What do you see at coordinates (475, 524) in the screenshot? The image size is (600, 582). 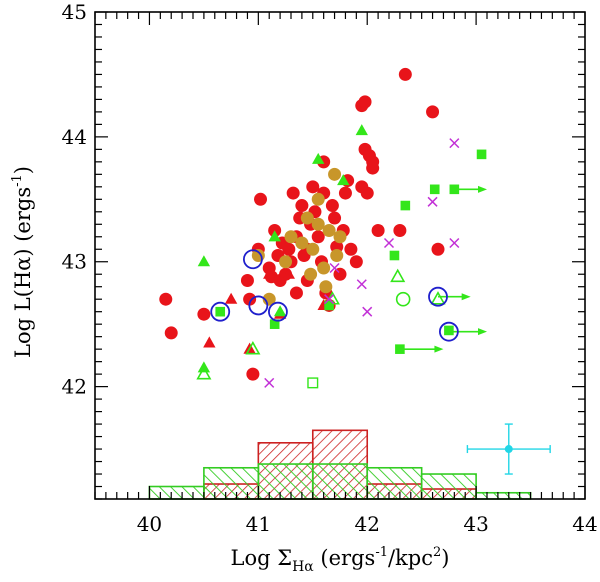 I see `x-tick-label: 43` at bounding box center [475, 524].